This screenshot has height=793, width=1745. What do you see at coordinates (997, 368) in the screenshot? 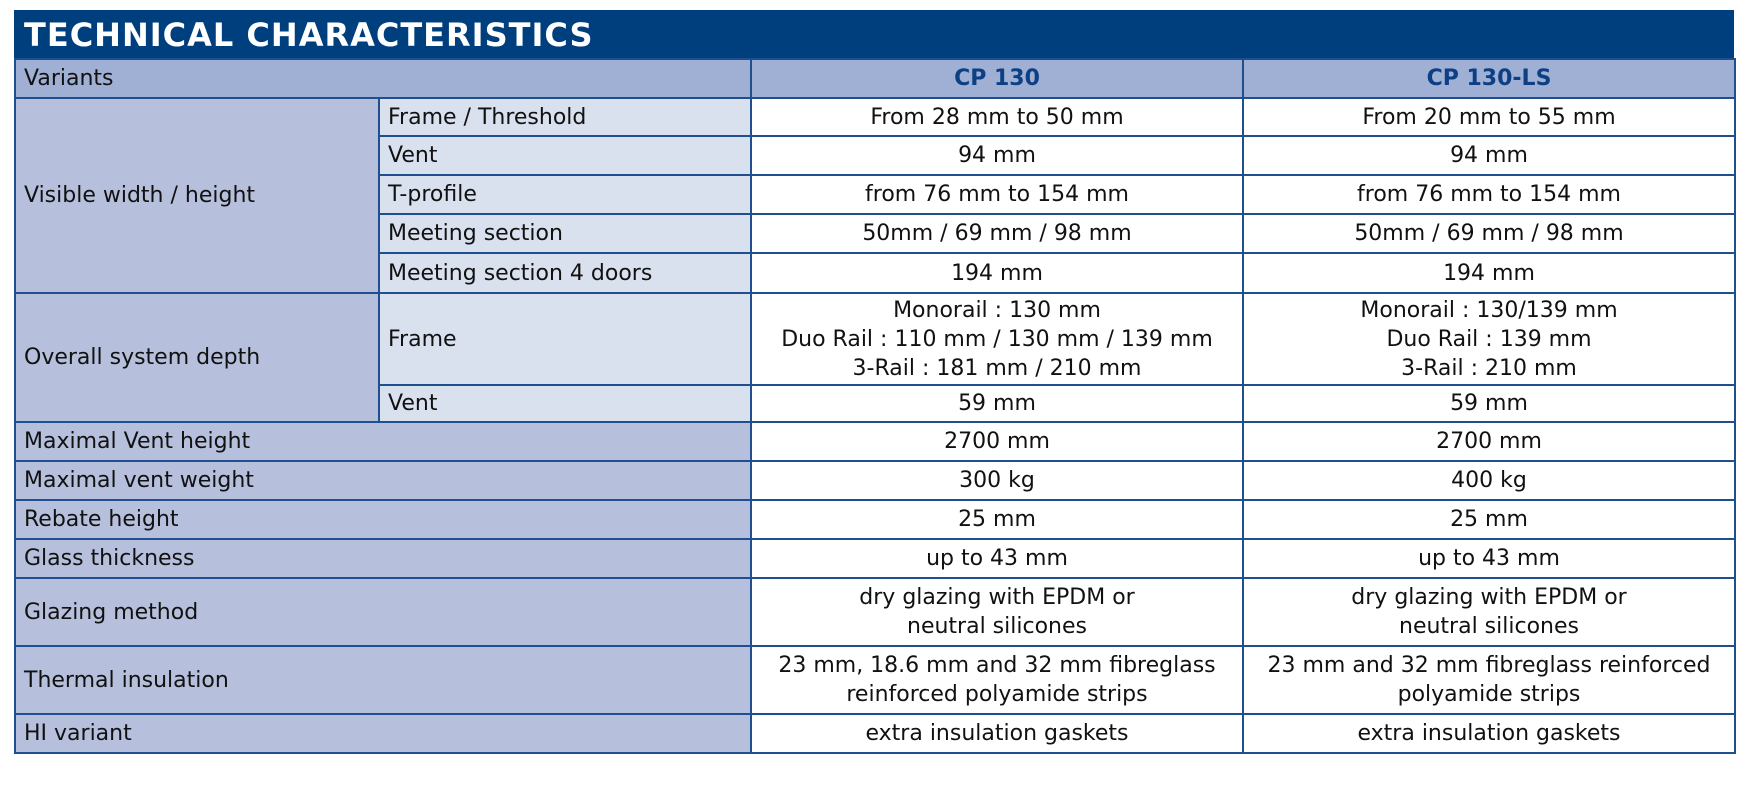
I see `value-line: 3-Rail : 181 mm / 210 mm` at bounding box center [997, 368].